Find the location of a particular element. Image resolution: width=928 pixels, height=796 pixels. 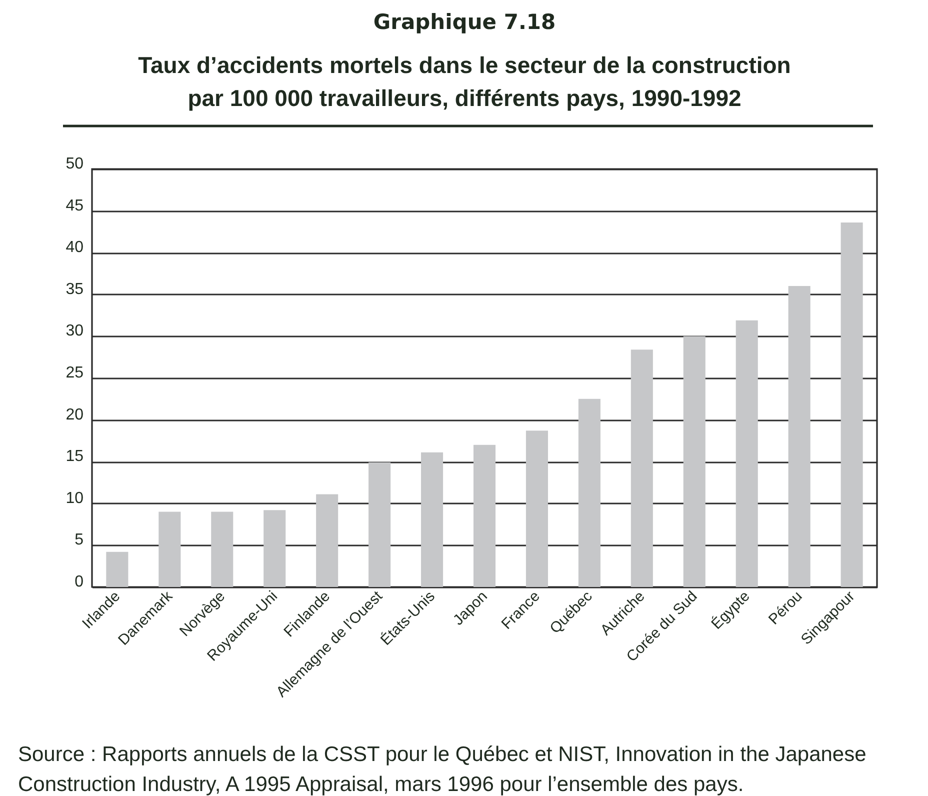

y-tick-label: 45 is located at coordinates (75, 205).